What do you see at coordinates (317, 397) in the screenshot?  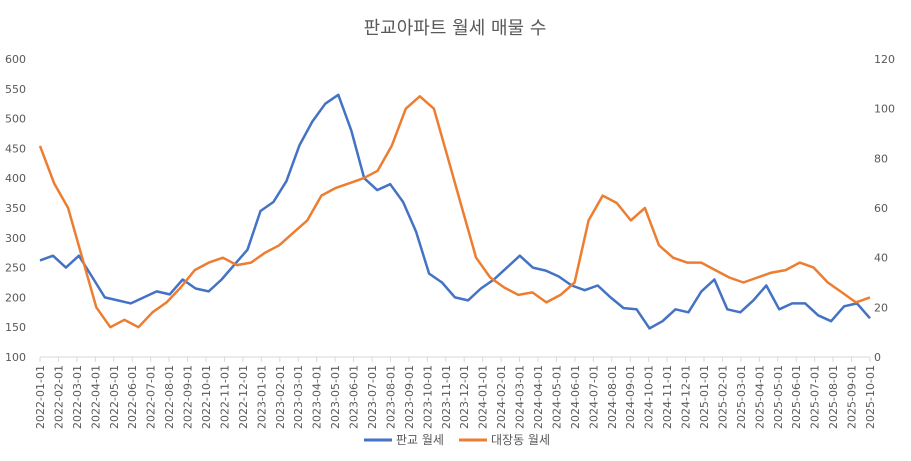 I see `x-tick-label: 2023-04-01` at bounding box center [317, 397].